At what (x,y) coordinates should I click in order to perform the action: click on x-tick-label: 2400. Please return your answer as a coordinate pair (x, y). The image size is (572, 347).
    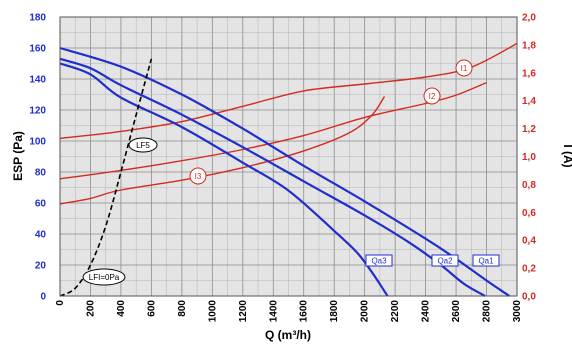
    Looking at the image, I should click on (426, 311).